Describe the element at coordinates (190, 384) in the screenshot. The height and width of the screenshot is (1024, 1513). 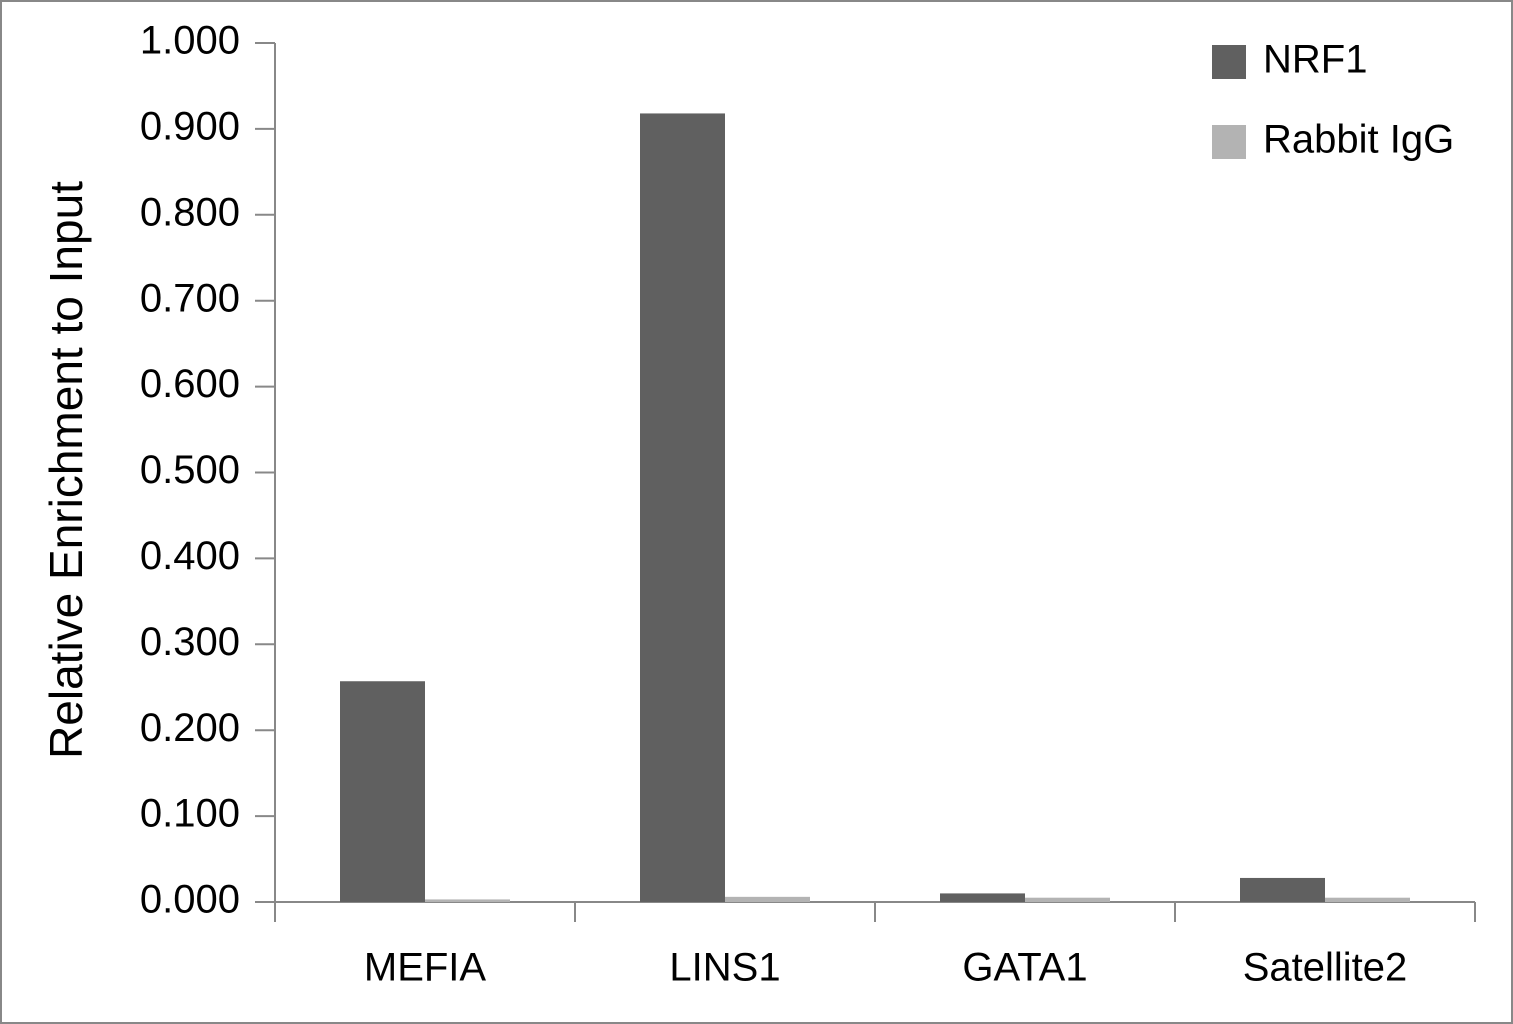
I see `y-tick-label: 0.600` at that location.